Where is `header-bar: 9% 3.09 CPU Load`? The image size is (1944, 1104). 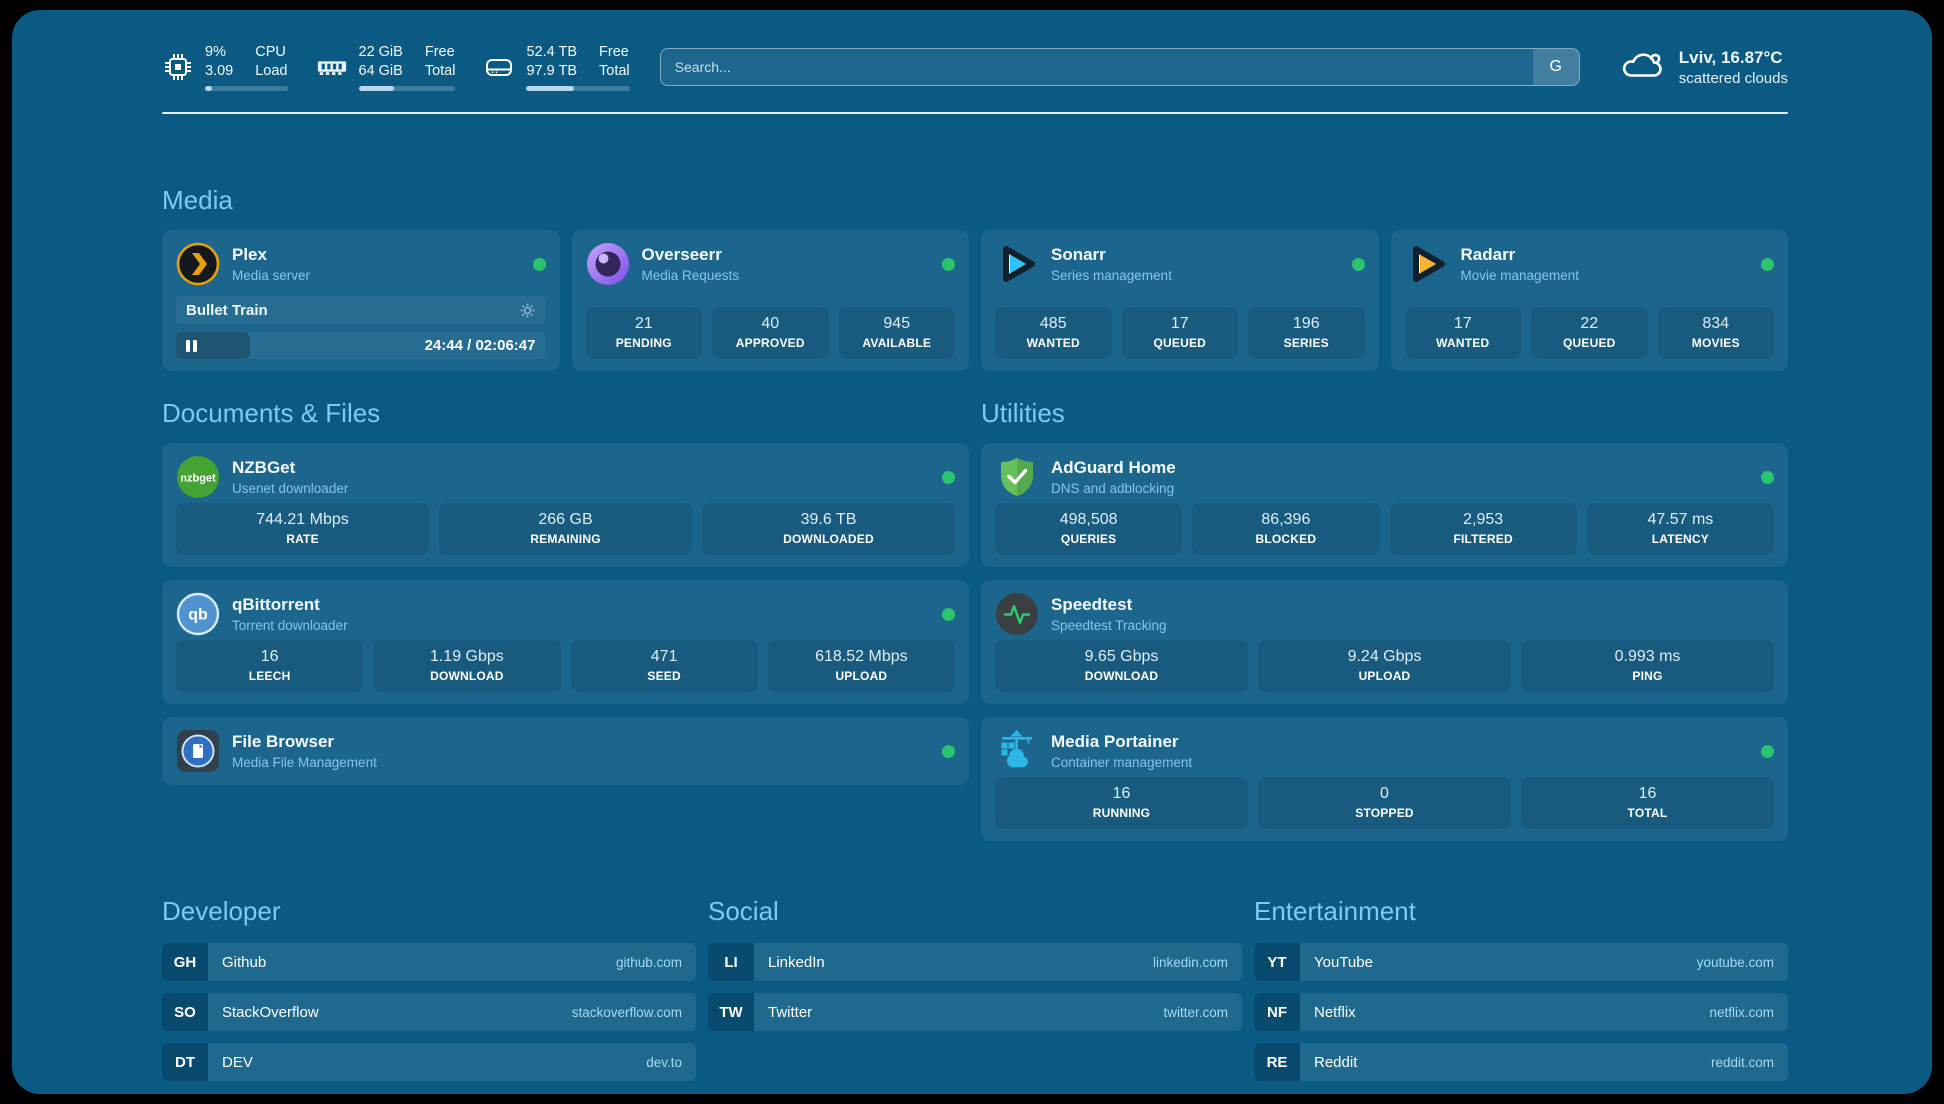
header-bar: 9% 3.09 CPU Load is located at coordinates (975, 67).